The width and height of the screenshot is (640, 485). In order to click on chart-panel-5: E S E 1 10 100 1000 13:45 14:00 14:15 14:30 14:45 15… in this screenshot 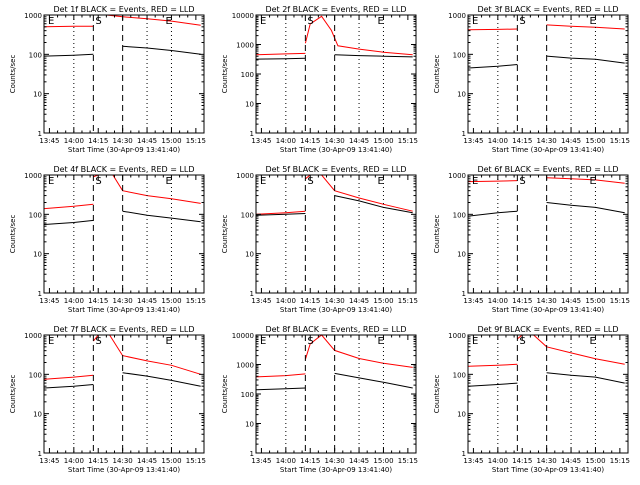, I will do `click(319, 239)`.